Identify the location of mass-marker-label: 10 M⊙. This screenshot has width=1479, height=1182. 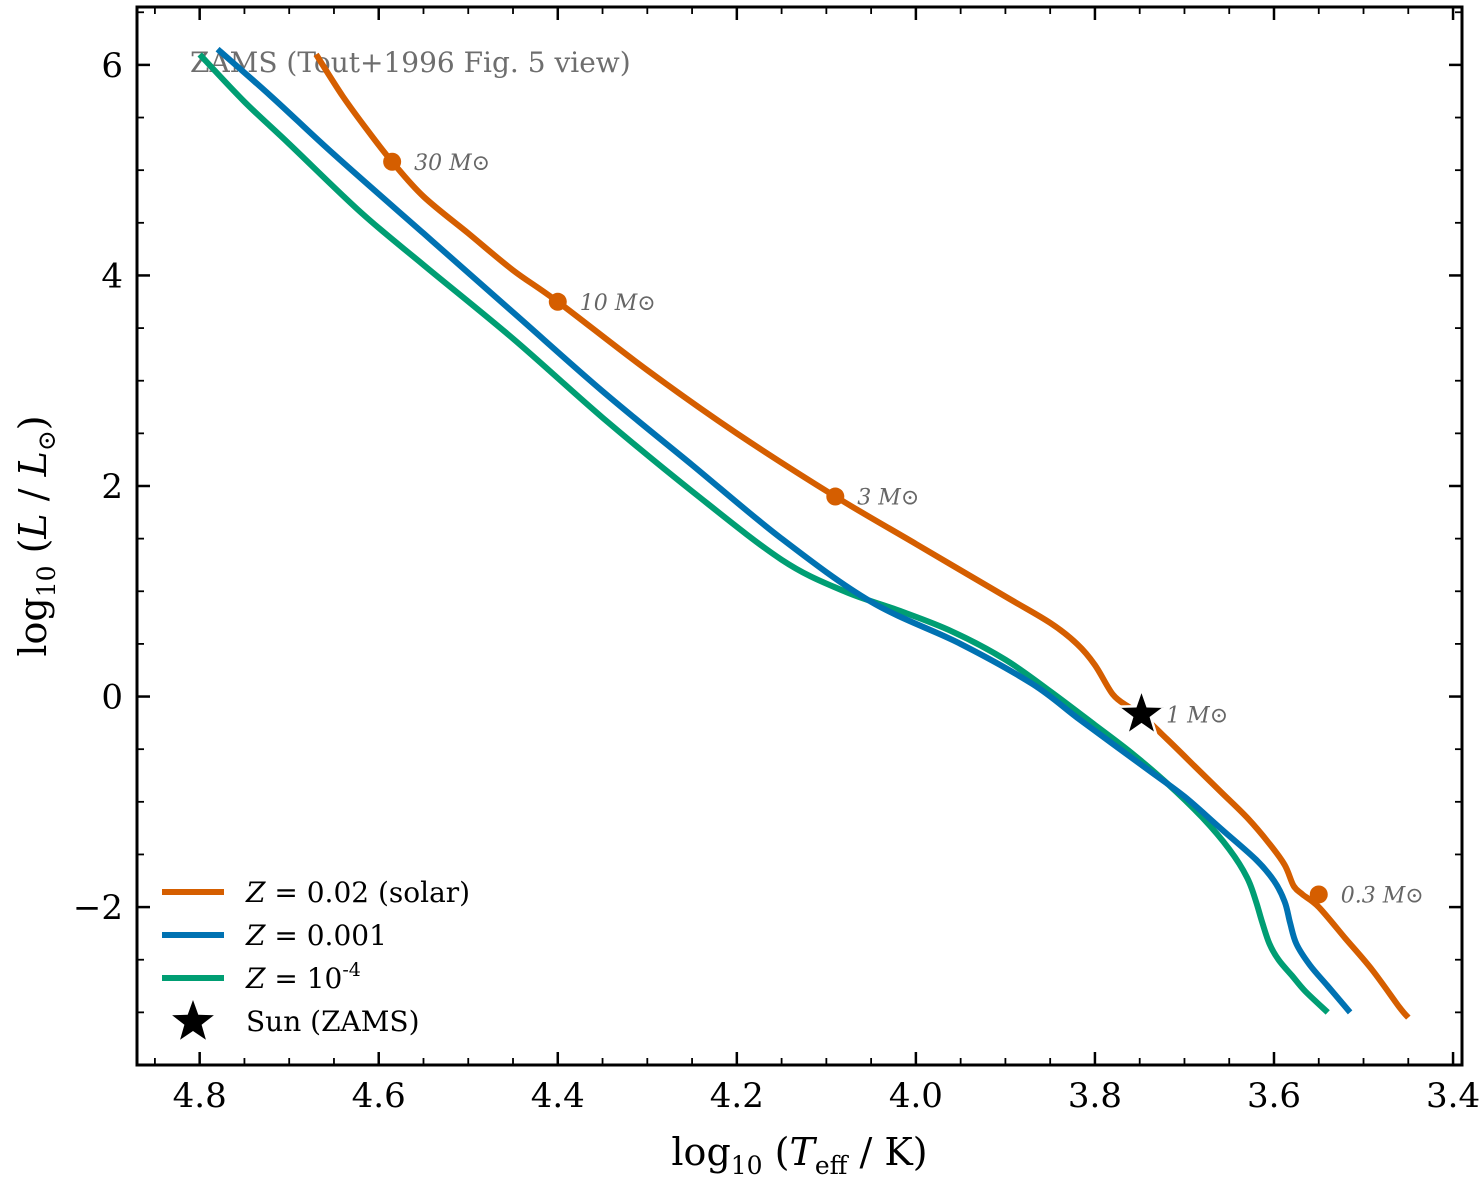
(618, 303).